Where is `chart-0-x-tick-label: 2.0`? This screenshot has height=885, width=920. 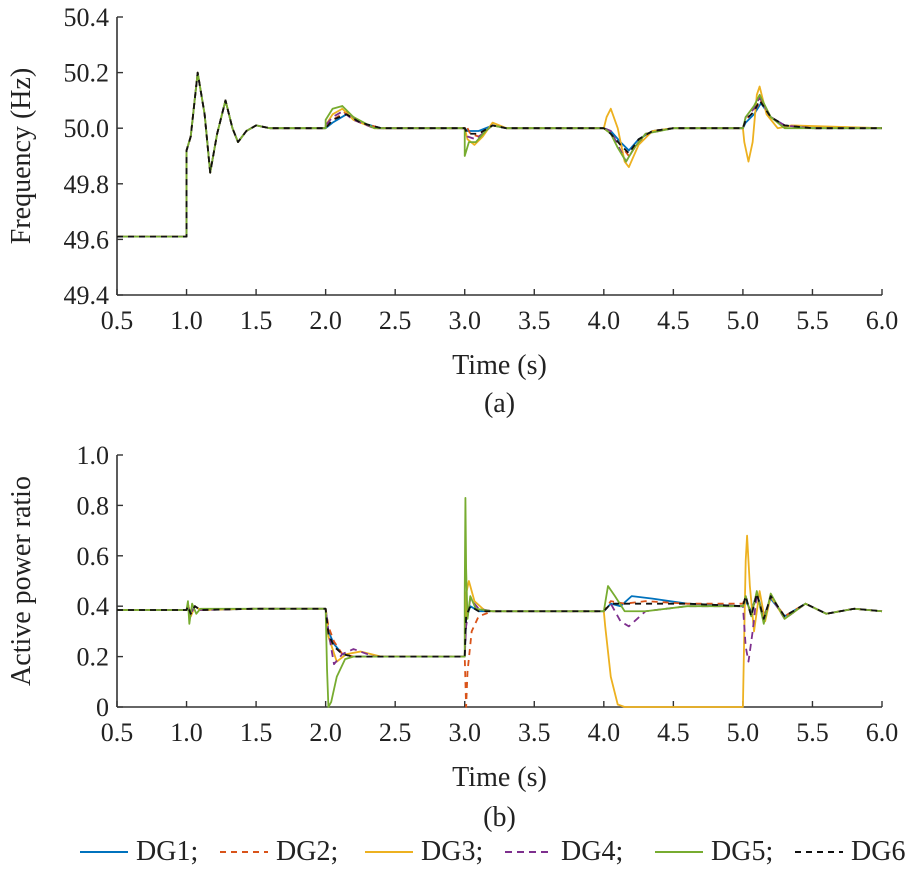
chart-0-x-tick-label: 2.0 is located at coordinates (325, 320).